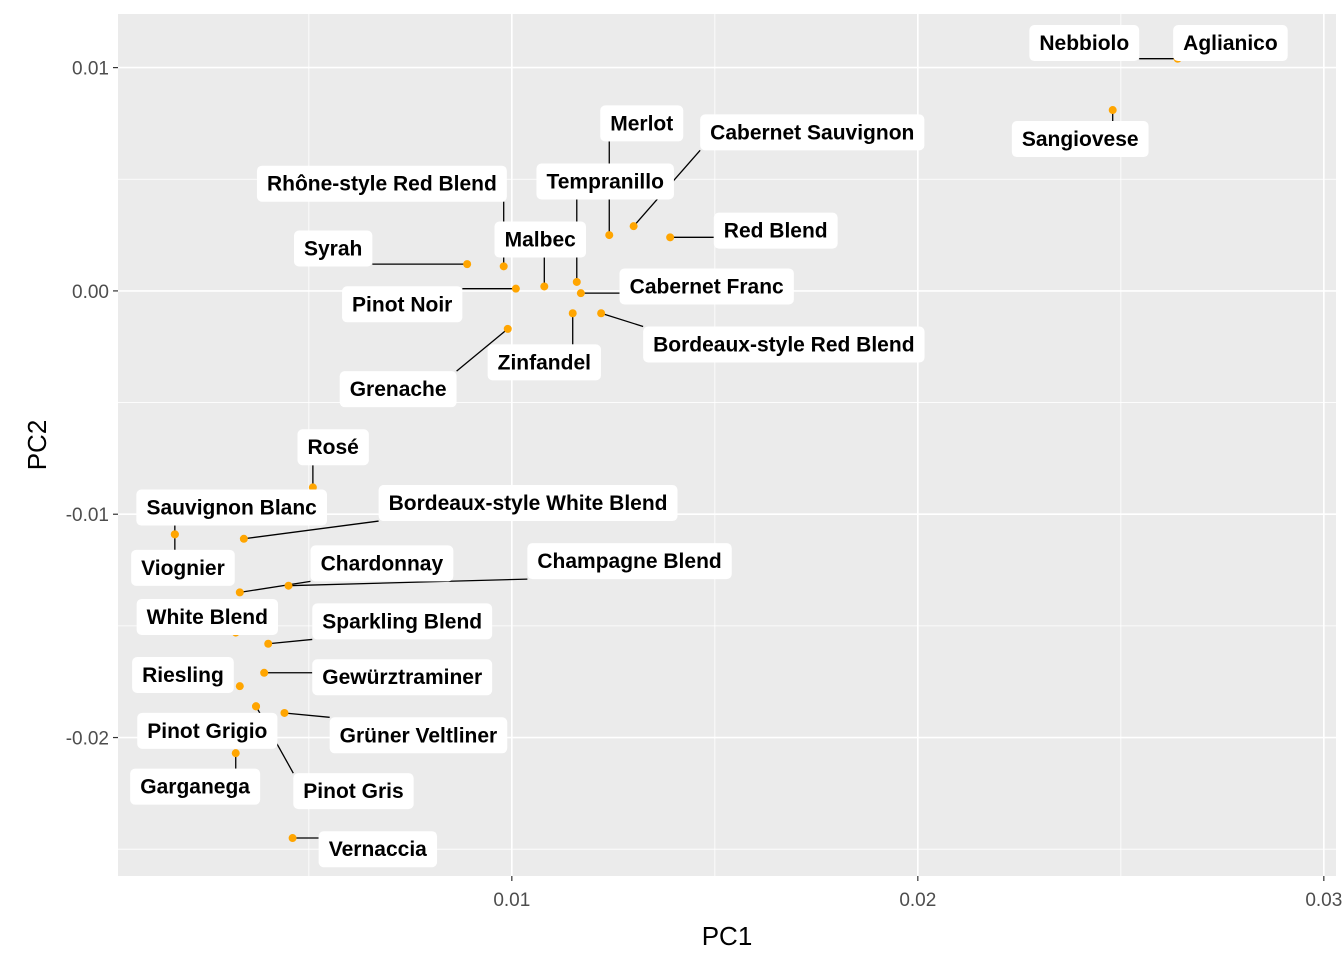  Describe the element at coordinates (511, 900) in the screenshot. I see `x-tick-label: 0.01` at that location.